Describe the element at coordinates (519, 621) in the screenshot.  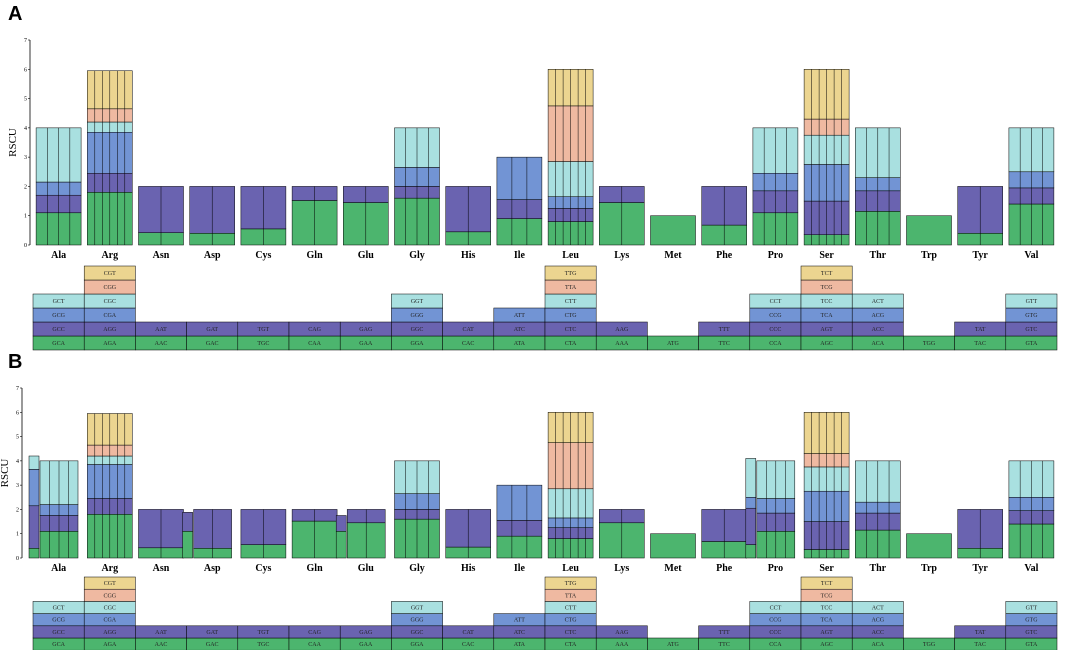
I see `codon-label-att: ATT` at that location.